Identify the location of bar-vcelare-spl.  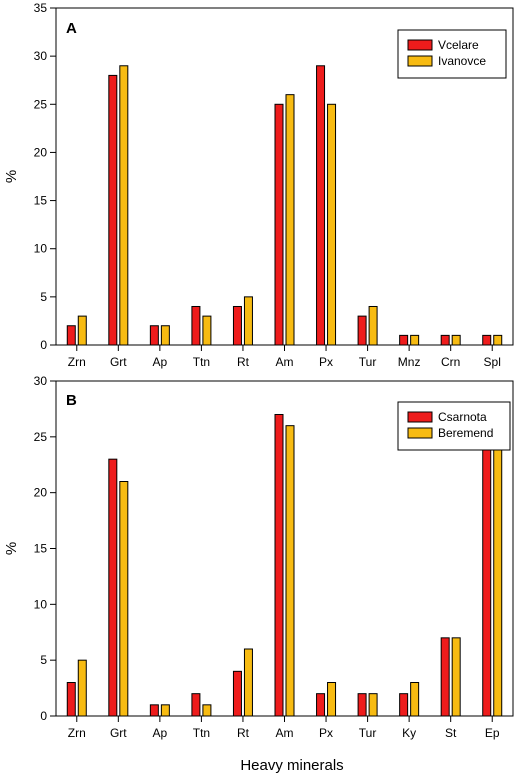
(487, 340).